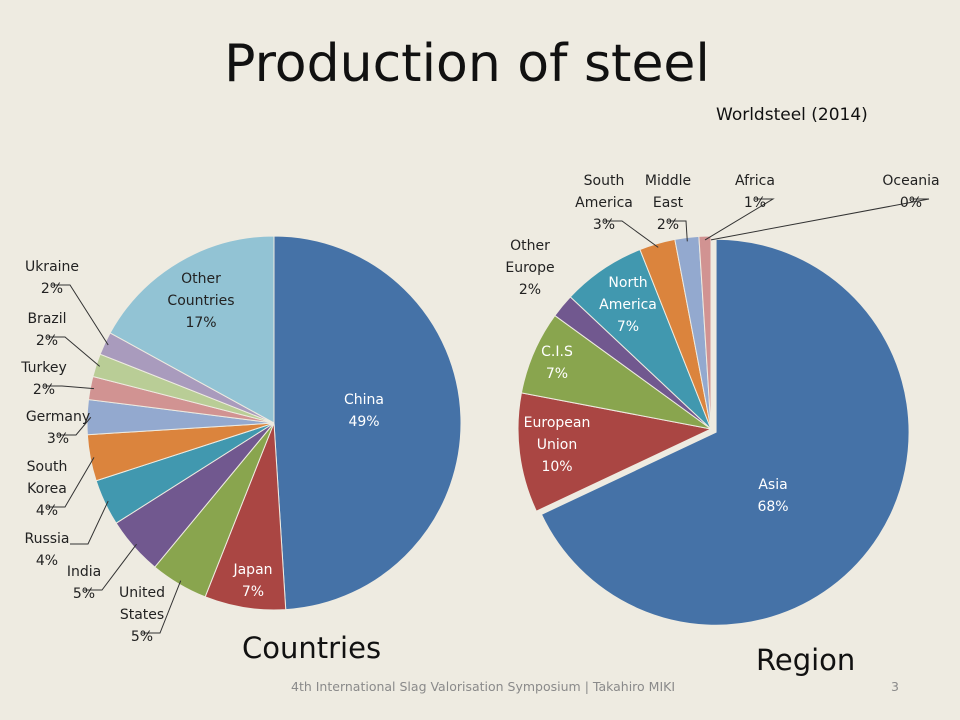 This screenshot has height=720, width=960. I want to click on leader-line-united-states, so click(162, 607).